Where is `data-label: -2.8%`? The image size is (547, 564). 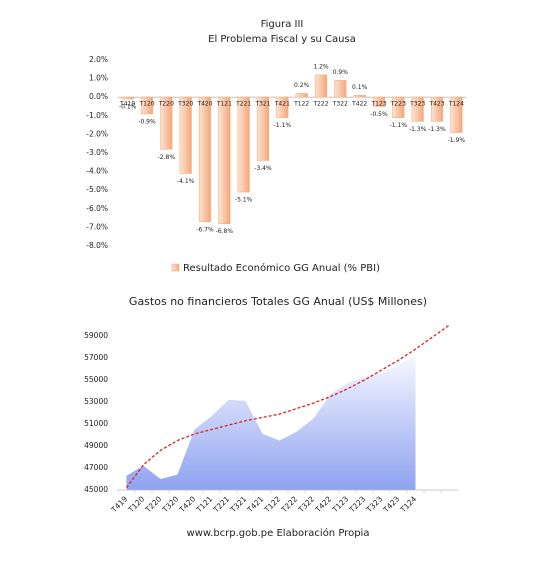
data-label: -2.8% is located at coordinates (167, 157).